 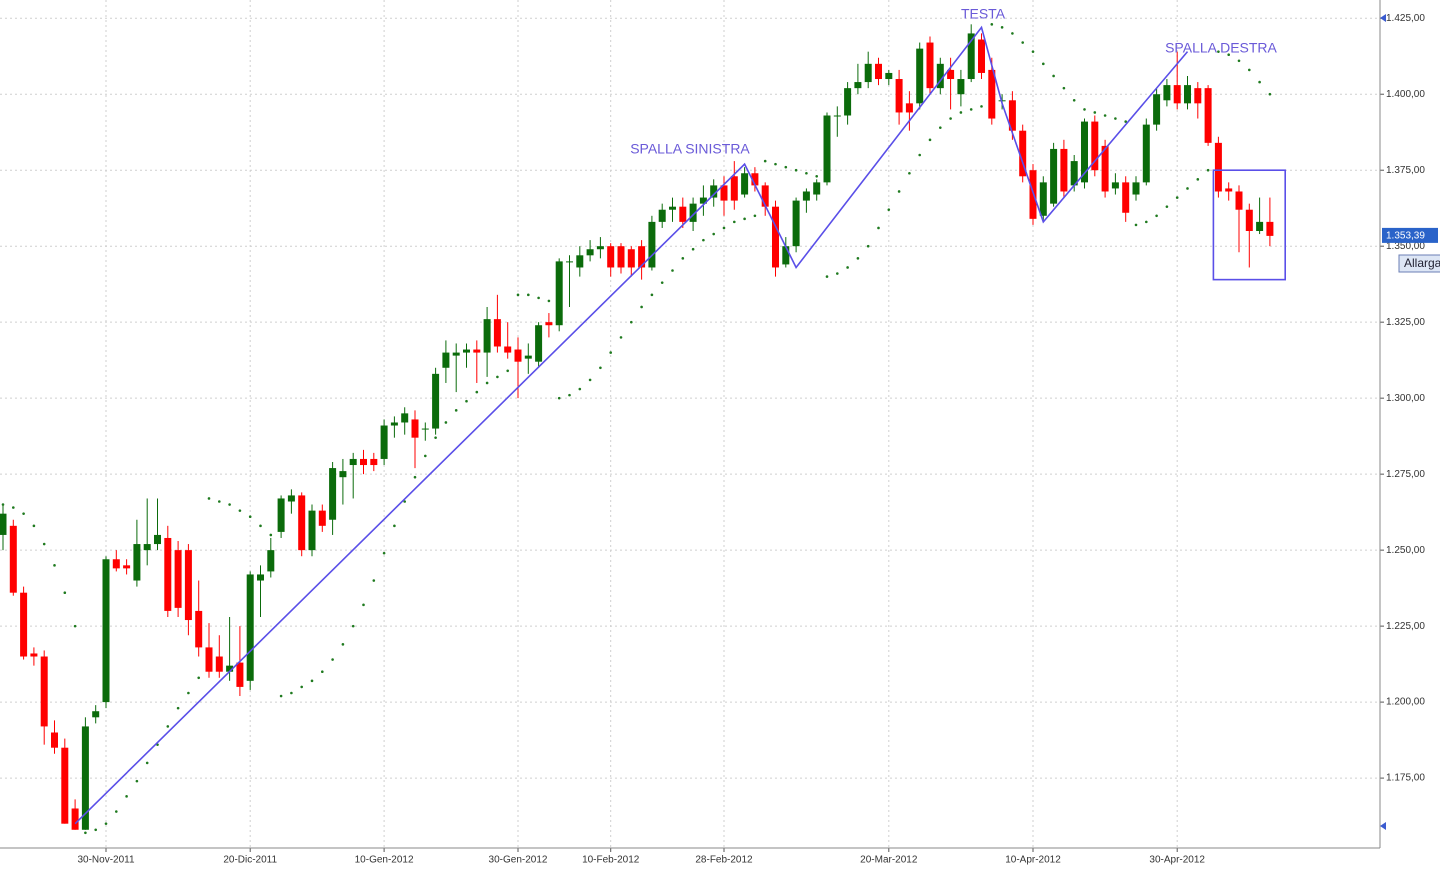 I want to click on y-tick-label: 1.400,00, so click(x=1405, y=94).